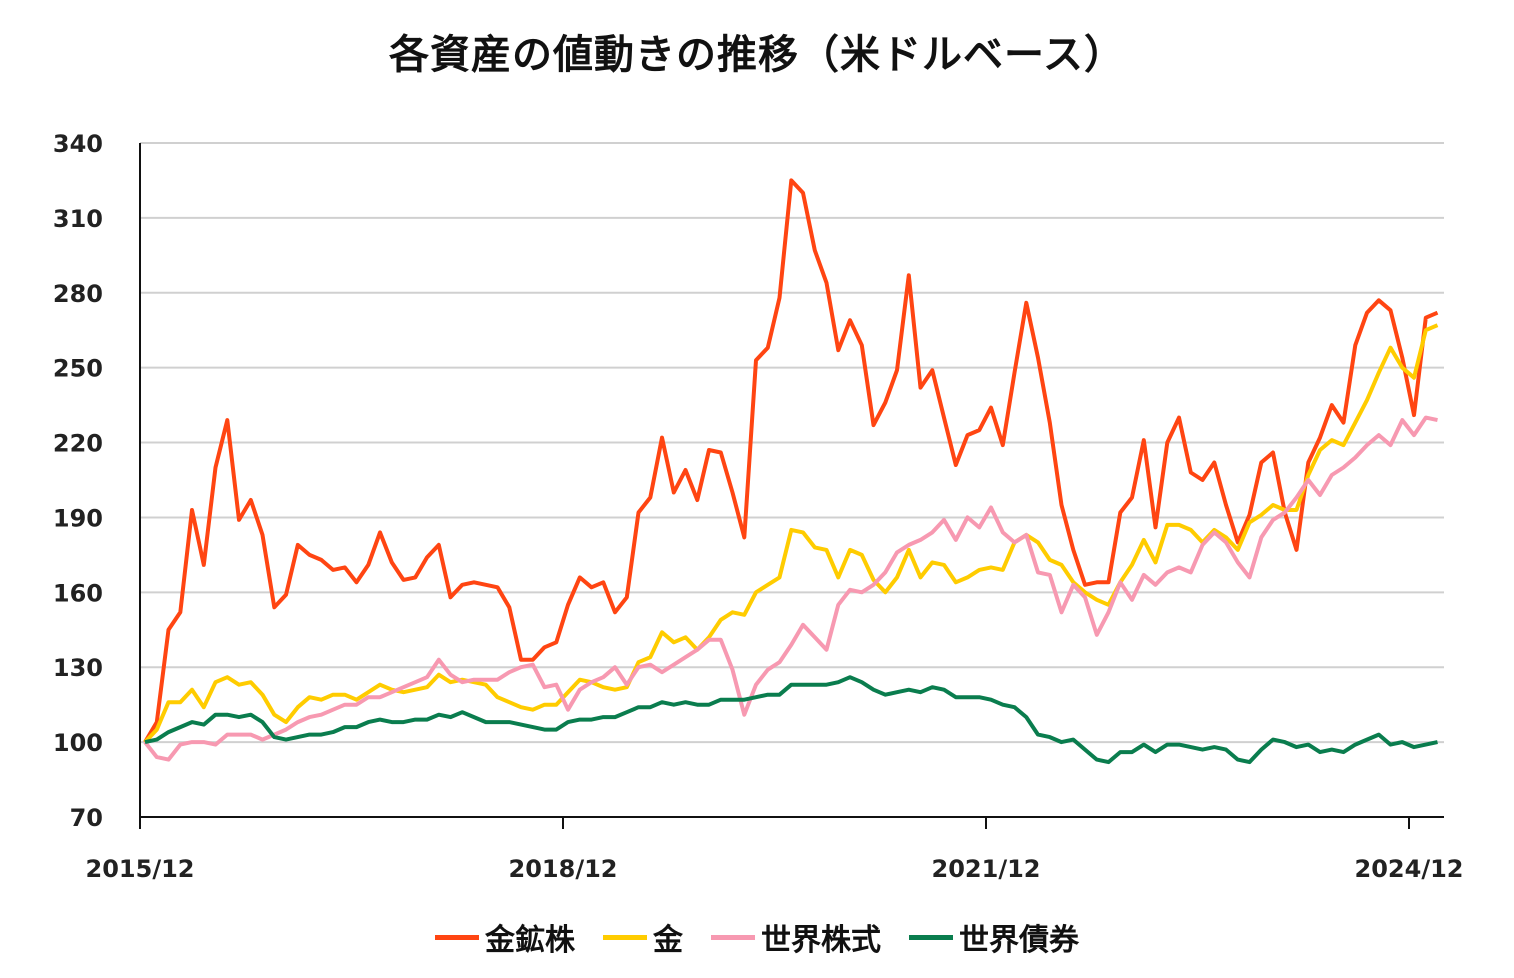 Image resolution: width=1514 pixels, height=978 pixels. I want to click on legend-label: 金鉱株, so click(530, 940).